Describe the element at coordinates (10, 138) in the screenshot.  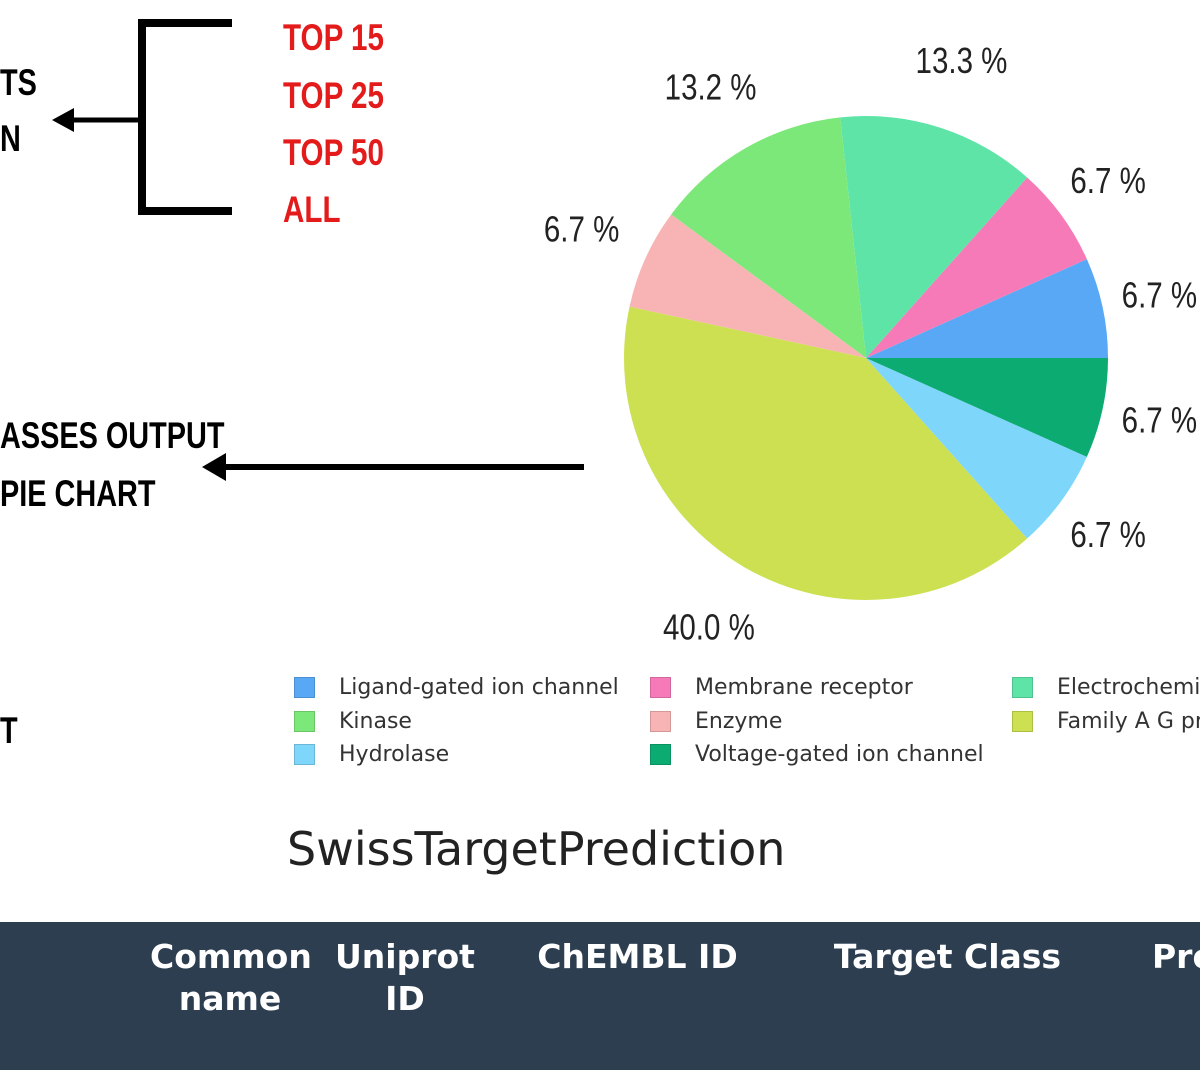
I see `annotation-fragment-n: N` at that location.